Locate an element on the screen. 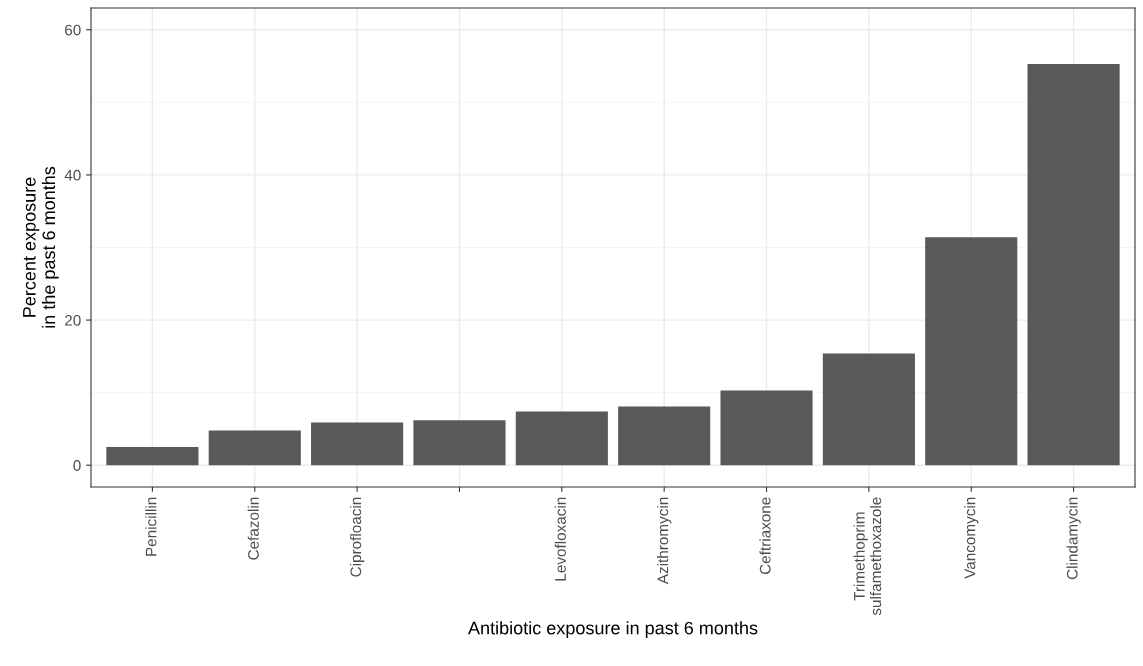 This screenshot has width=1143, height=666. x-tick-label: Cefazolin is located at coordinates (253, 528).